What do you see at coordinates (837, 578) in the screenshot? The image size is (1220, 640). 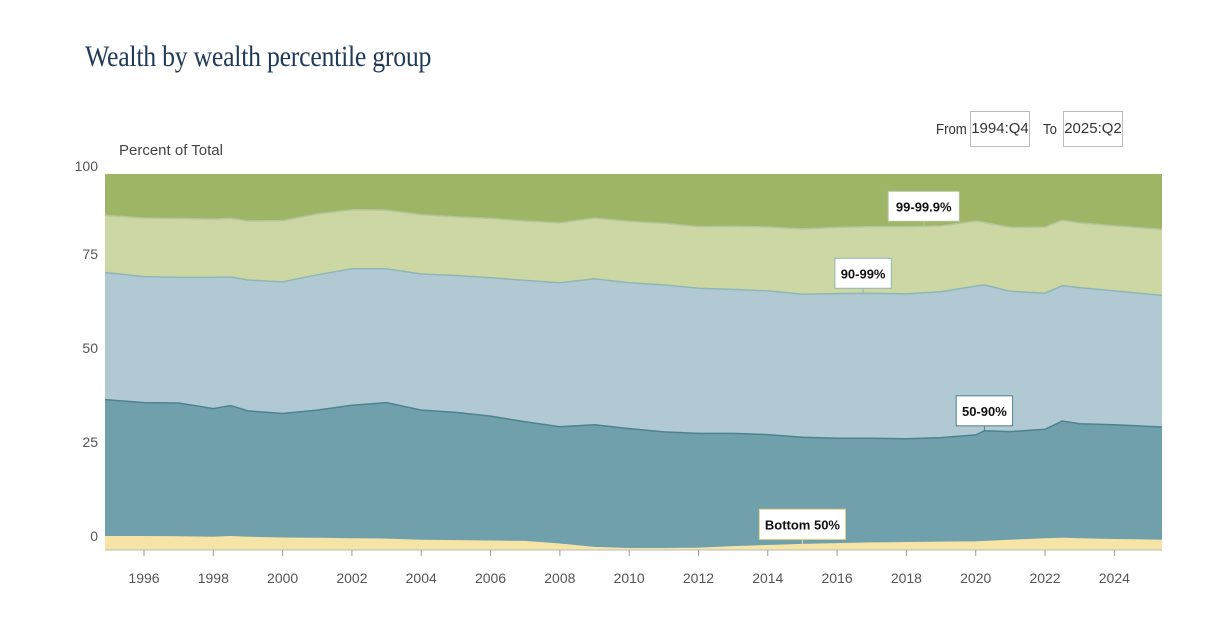 I see `x-tick-label: 2016` at bounding box center [837, 578].